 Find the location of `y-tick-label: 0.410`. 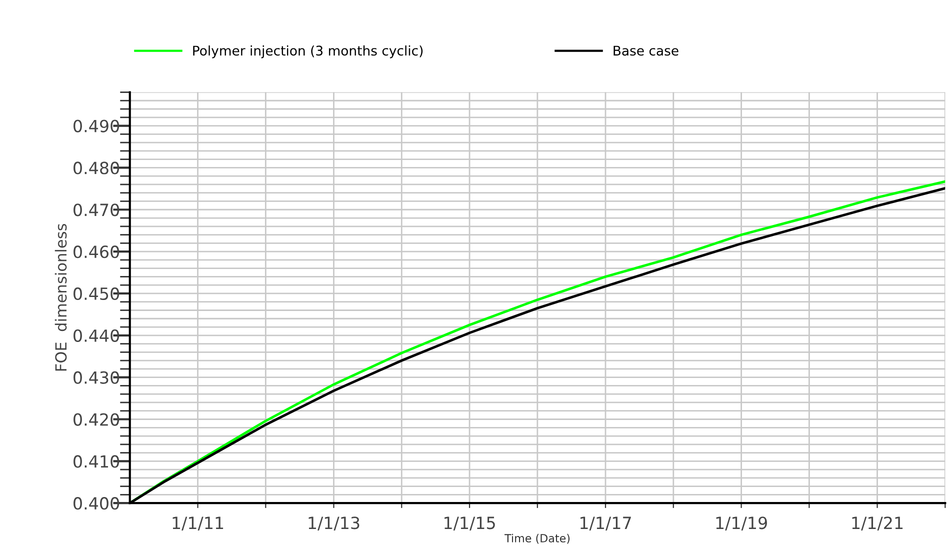

y-tick-label: 0.410 is located at coordinates (97, 461).